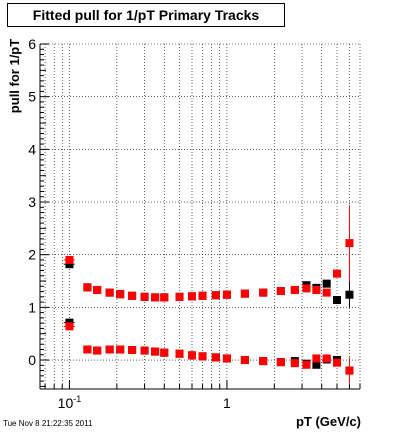  What do you see at coordinates (32, 149) in the screenshot?
I see `y-tick-label: 4` at bounding box center [32, 149].